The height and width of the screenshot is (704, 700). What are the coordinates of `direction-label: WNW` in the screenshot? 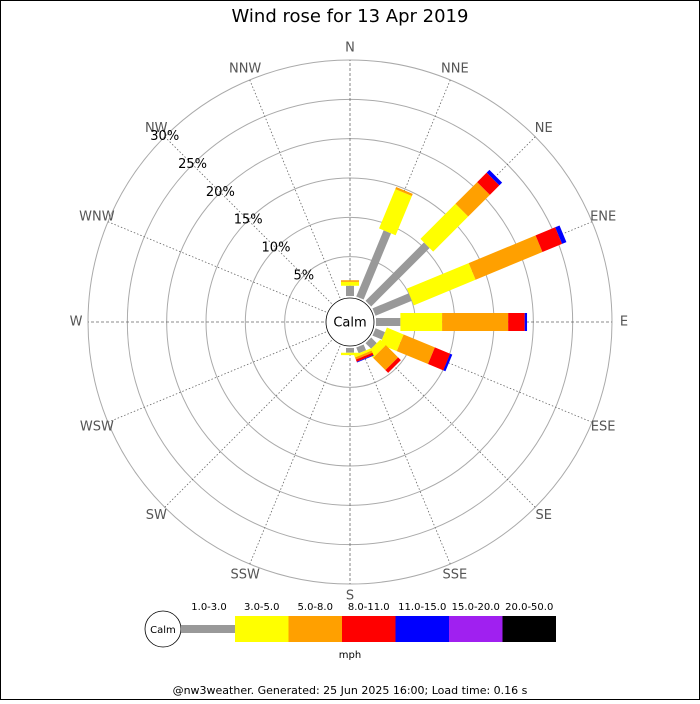 It's located at (97, 217).